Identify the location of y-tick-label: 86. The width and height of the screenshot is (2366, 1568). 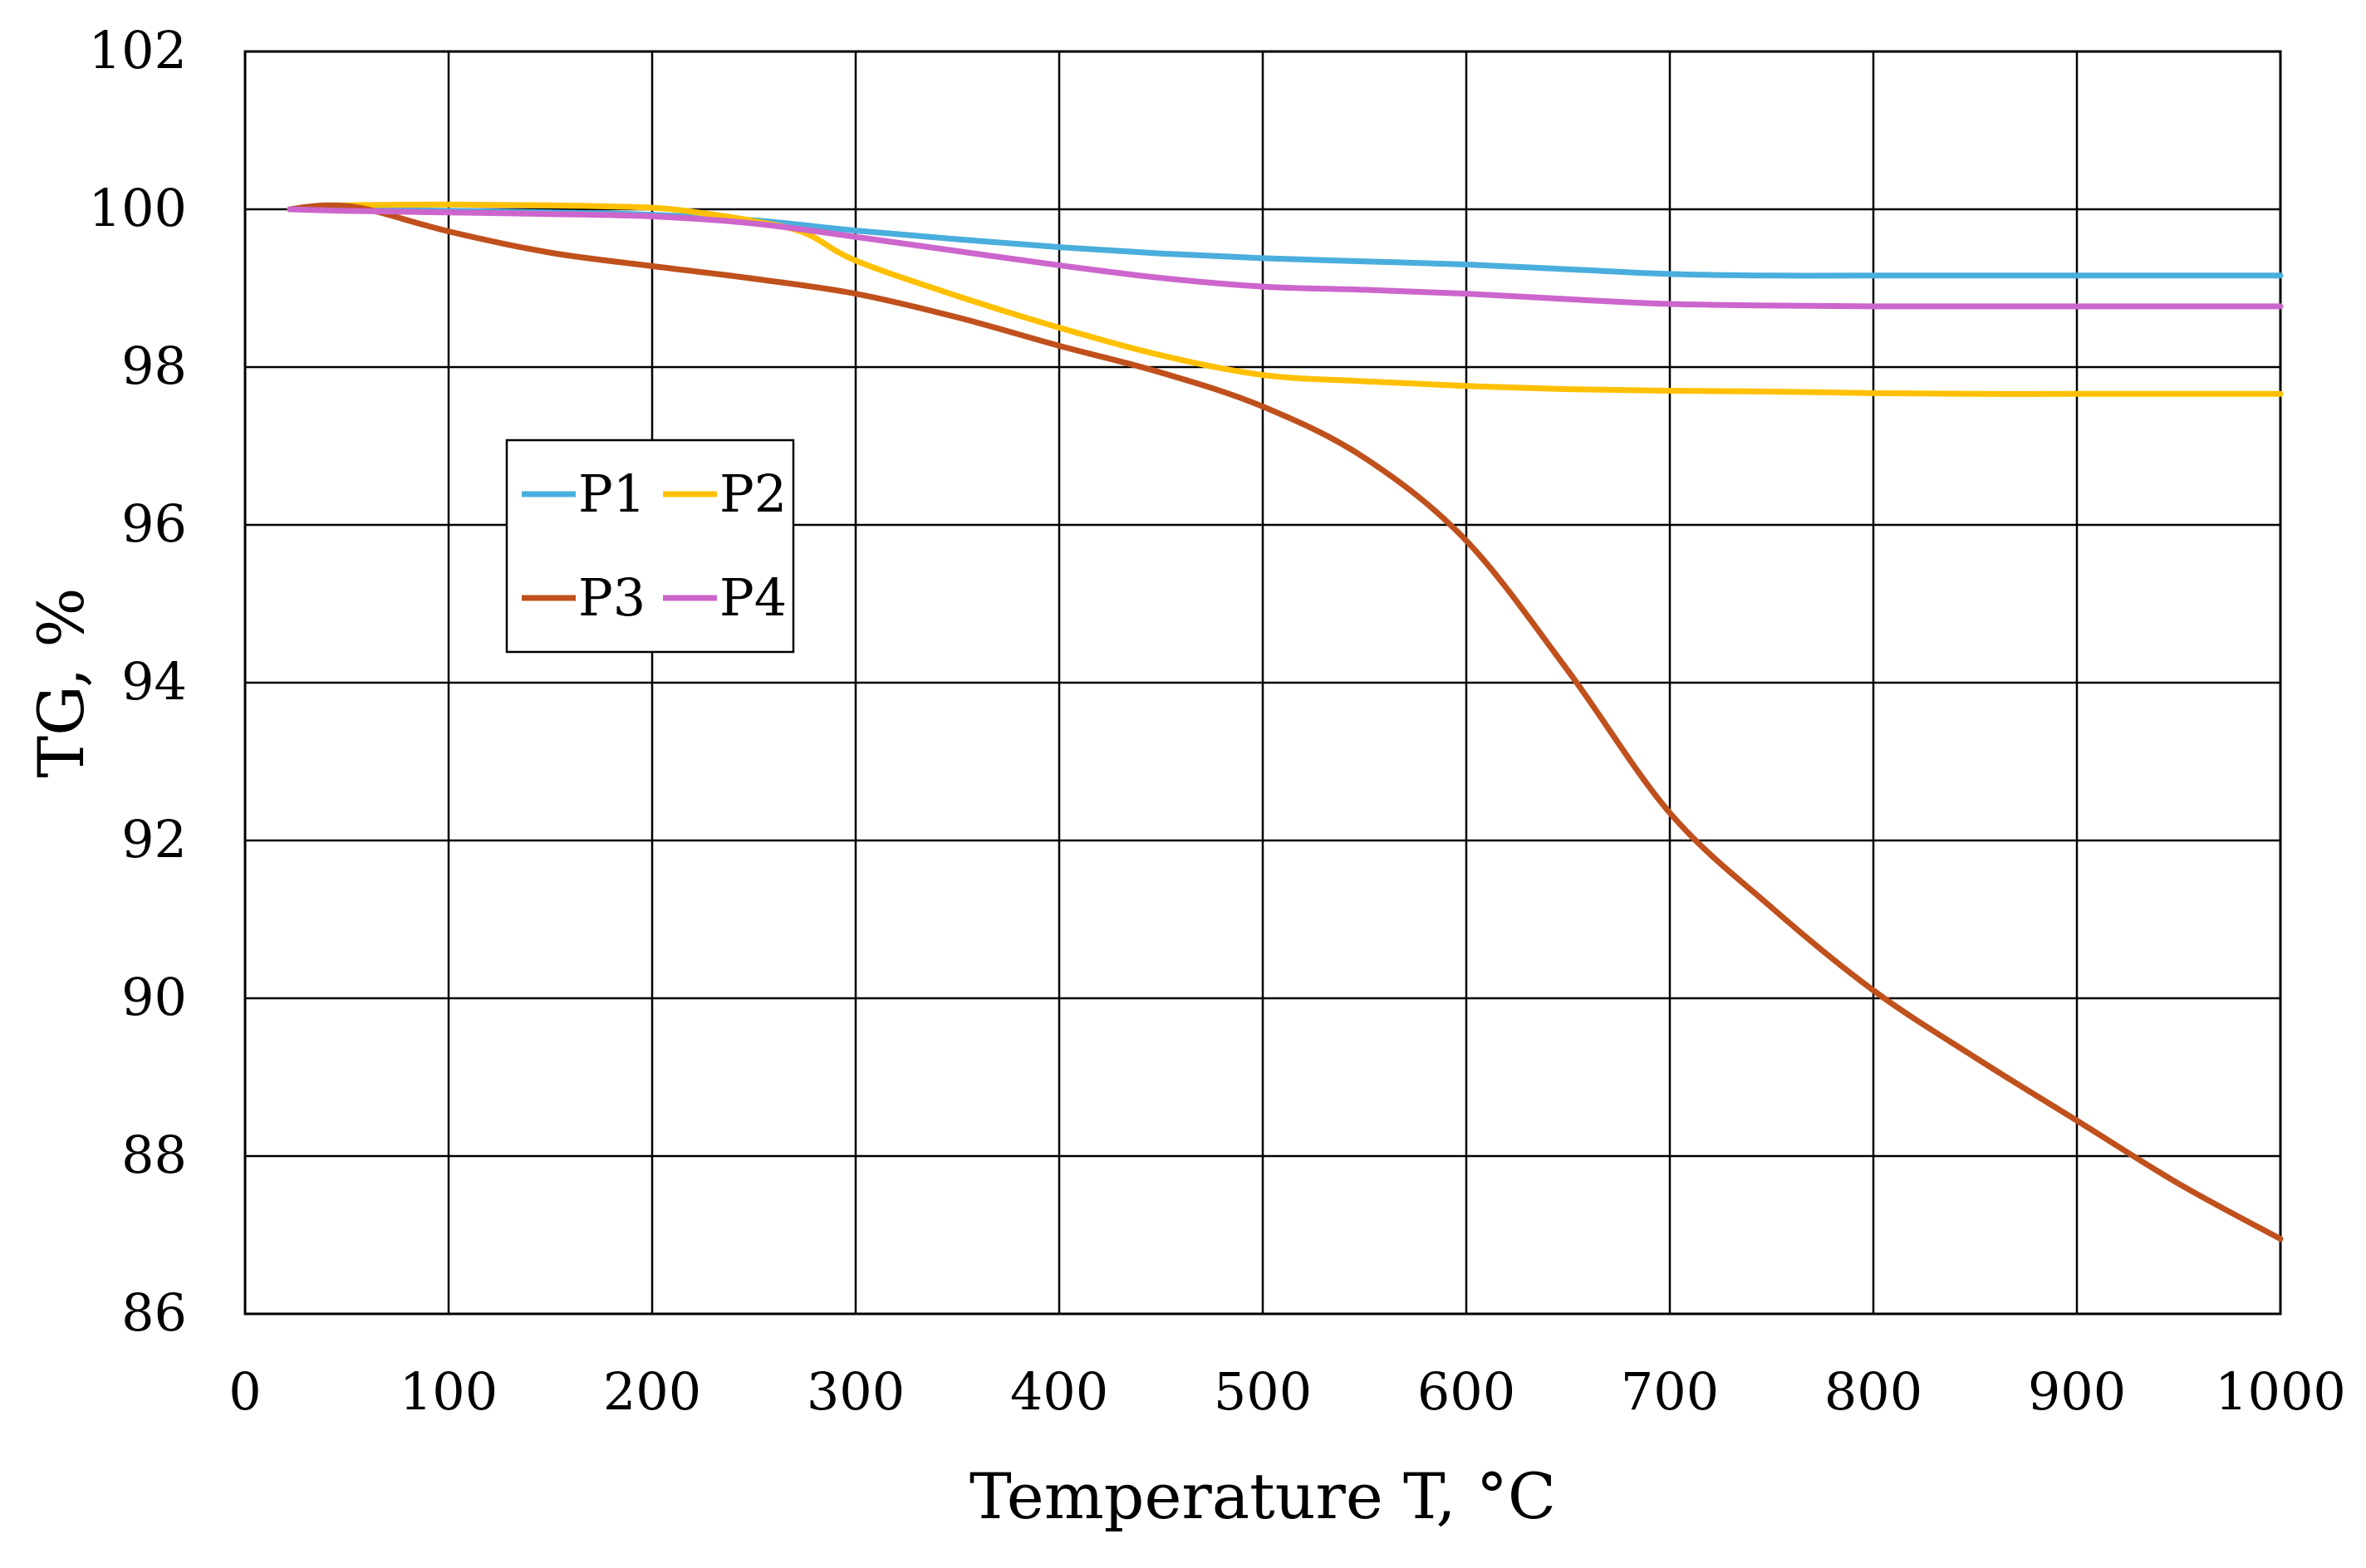
(154, 1312).